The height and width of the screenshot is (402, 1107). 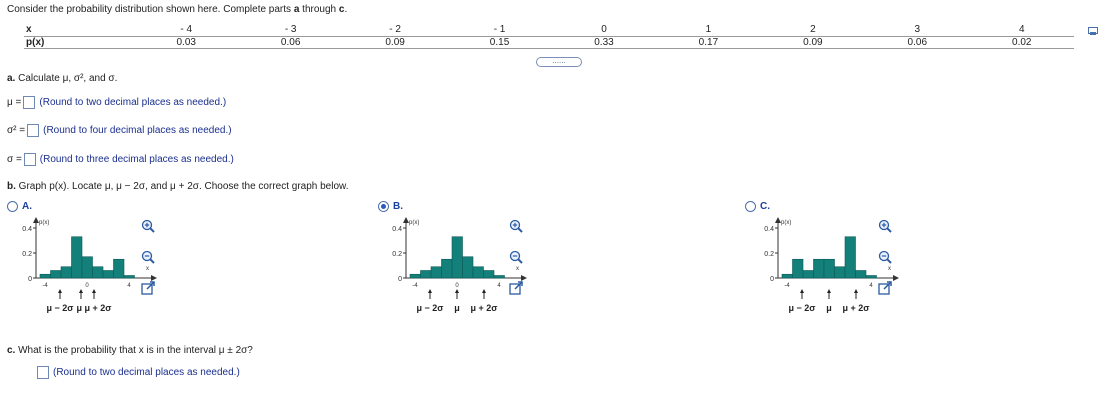 What do you see at coordinates (765, 206) in the screenshot?
I see `option-c-label: C.` at bounding box center [765, 206].